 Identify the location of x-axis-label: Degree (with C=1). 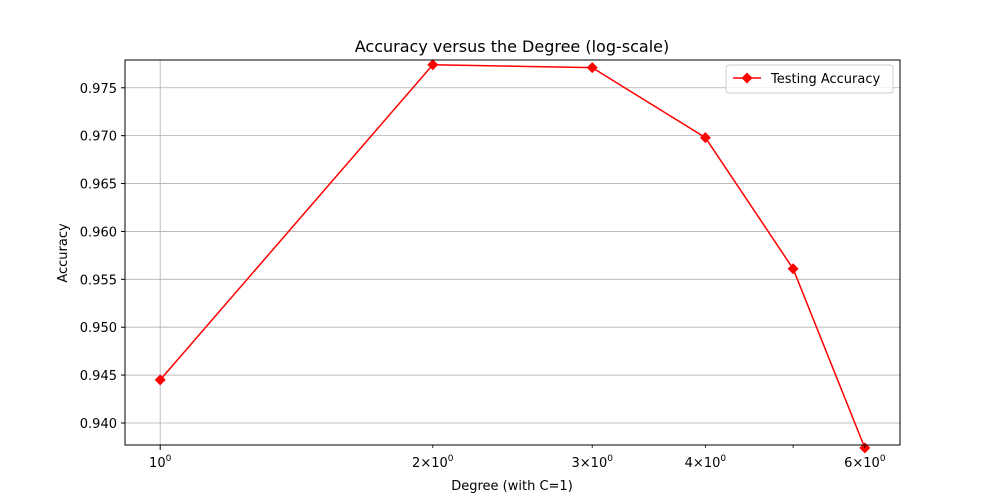
(512, 486).